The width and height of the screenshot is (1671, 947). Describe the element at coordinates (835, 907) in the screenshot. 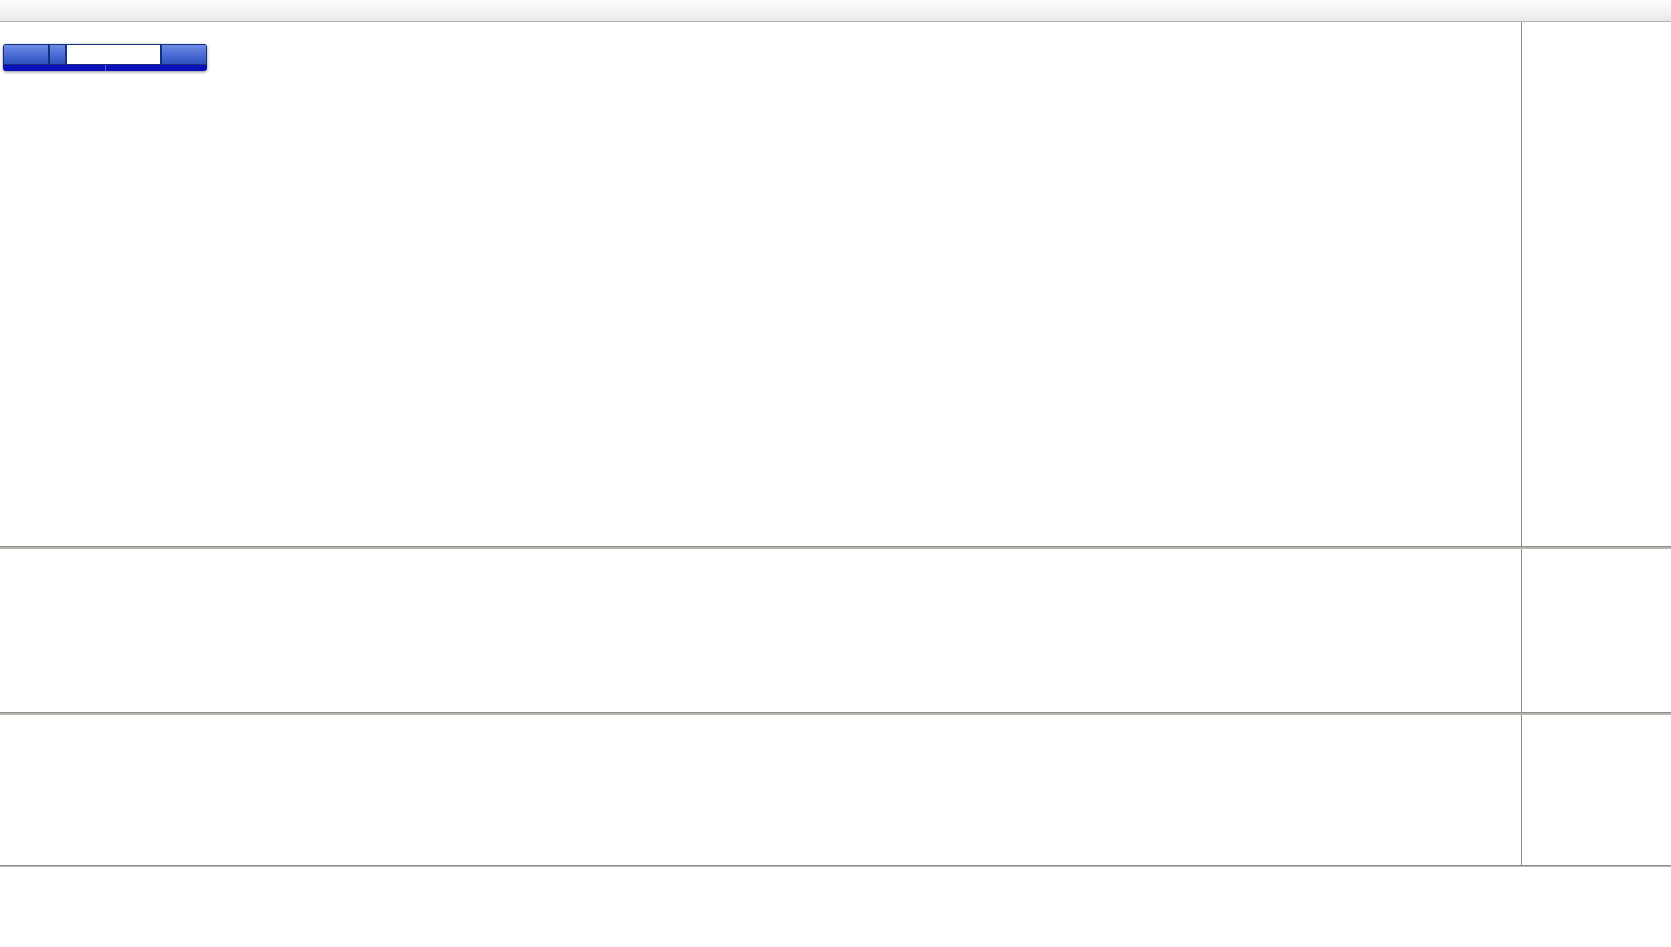

I see `time-axis` at that location.